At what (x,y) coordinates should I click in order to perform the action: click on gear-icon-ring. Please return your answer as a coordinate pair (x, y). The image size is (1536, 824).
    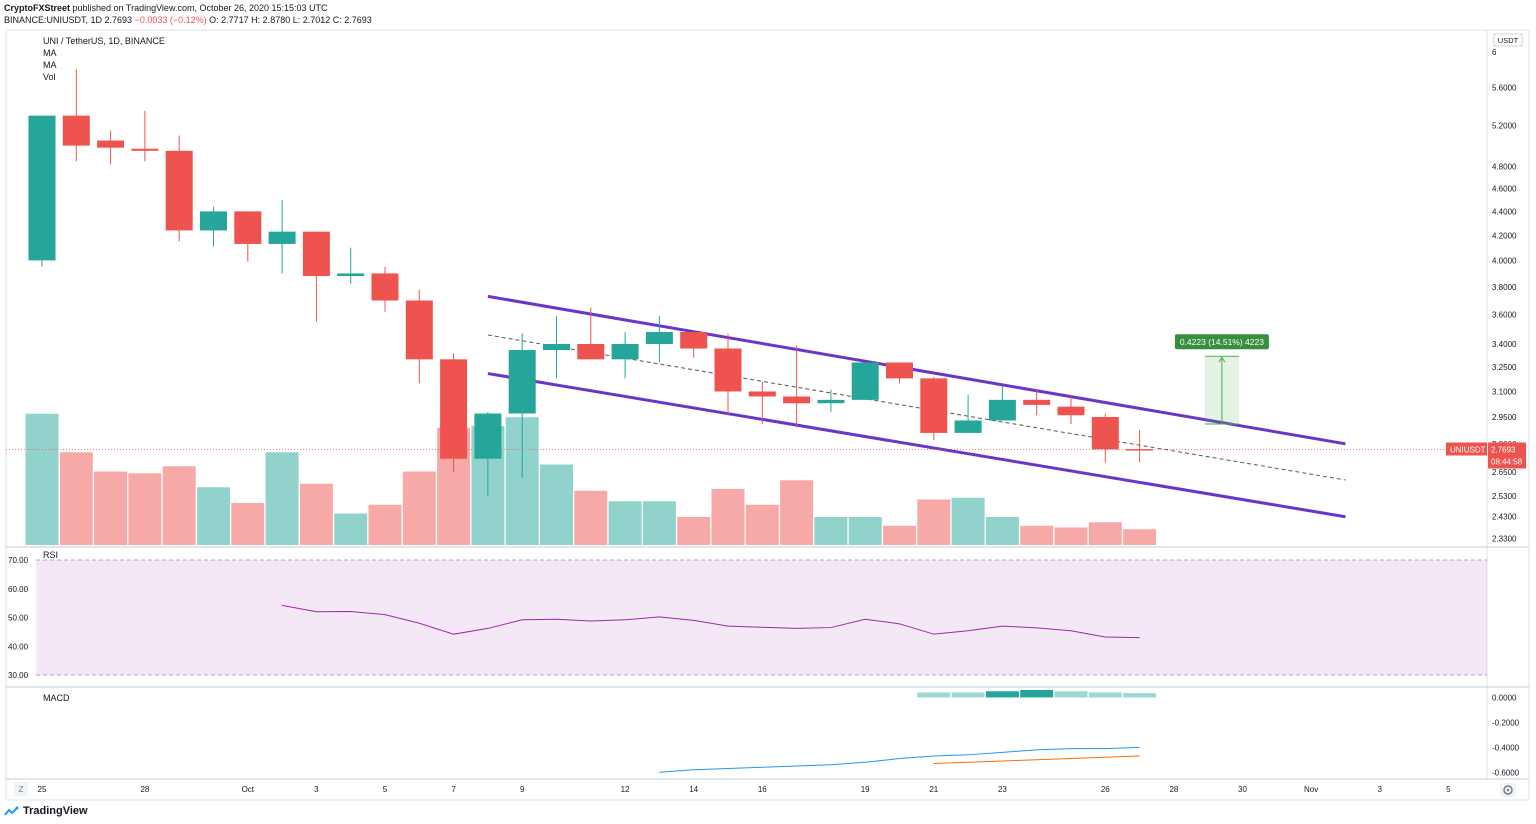
    Looking at the image, I should click on (1508, 790).